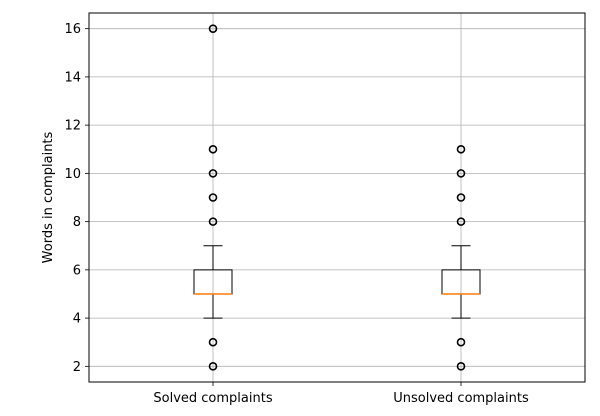 Image resolution: width=600 pixels, height=416 pixels. I want to click on y-tick-label: 12, so click(72, 126).